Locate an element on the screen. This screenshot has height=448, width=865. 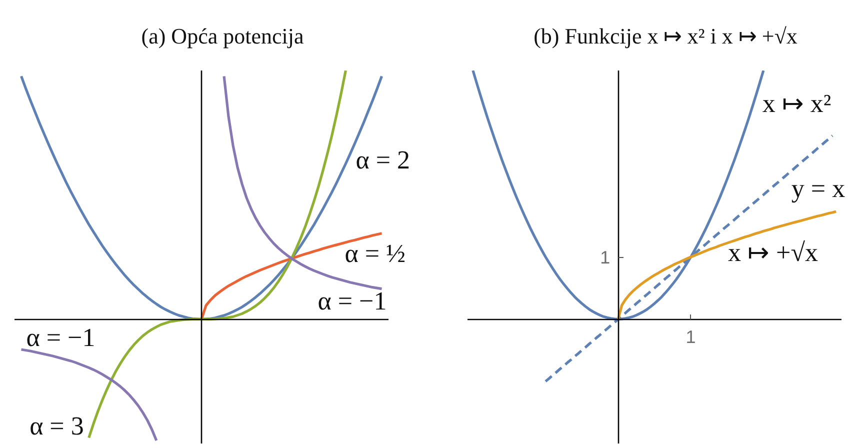
series-label: α = ½ is located at coordinates (375, 253).